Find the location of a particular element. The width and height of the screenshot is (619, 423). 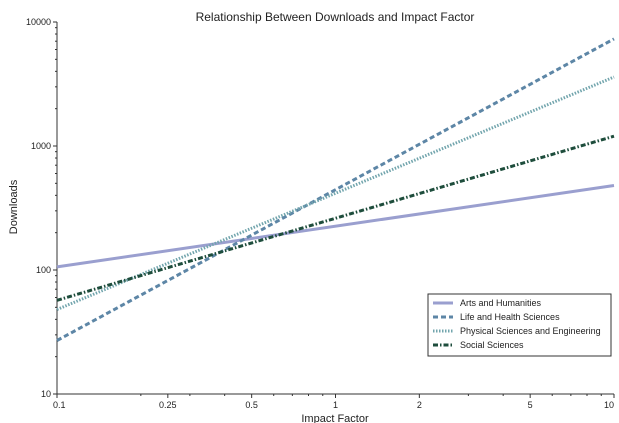

legend-label: Arts and Humanities is located at coordinates (501, 303).